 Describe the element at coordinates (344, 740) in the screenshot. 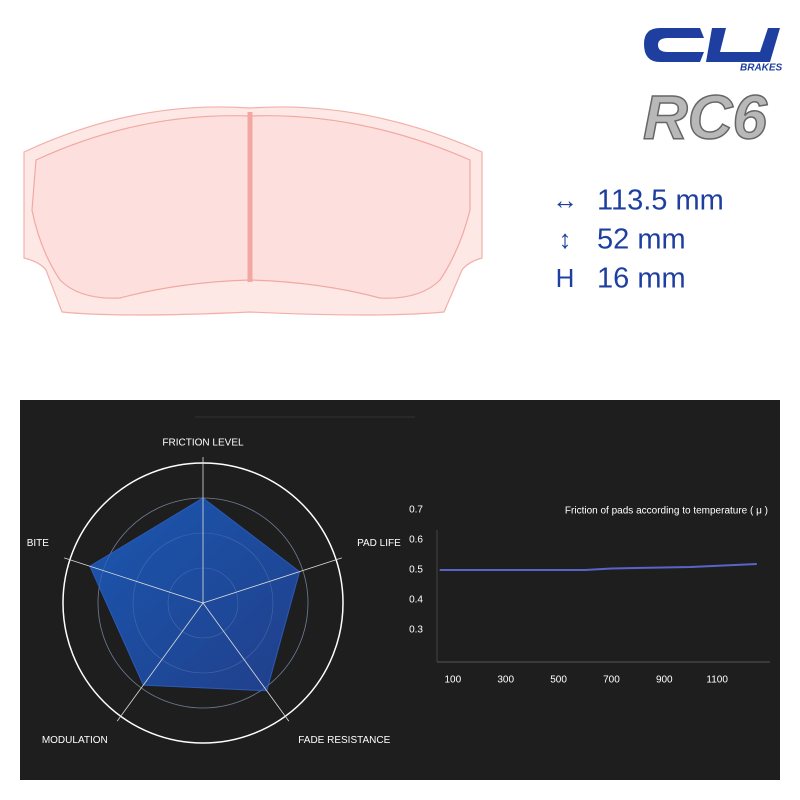

I see `radar-label: FADE RESISTANCE` at that location.